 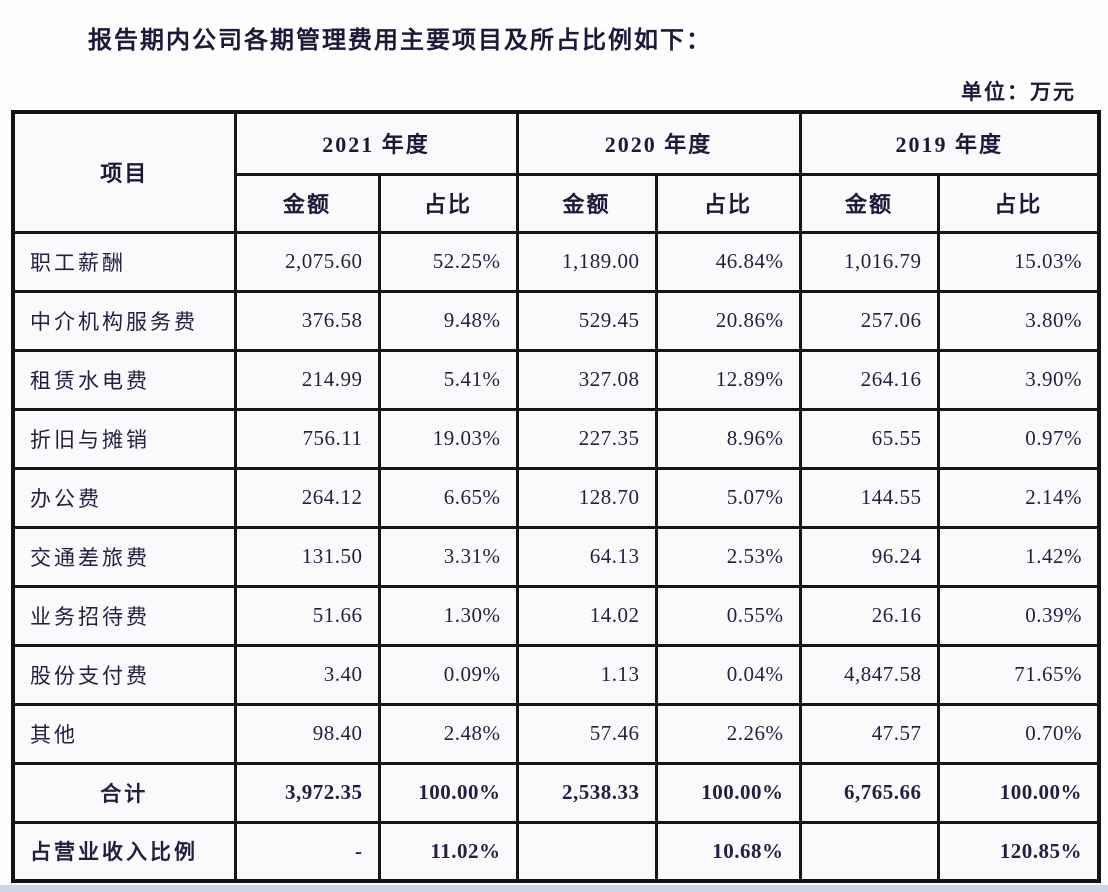 What do you see at coordinates (1018, 674) in the screenshot?
I see `ratio-cell: 71.65%` at bounding box center [1018, 674].